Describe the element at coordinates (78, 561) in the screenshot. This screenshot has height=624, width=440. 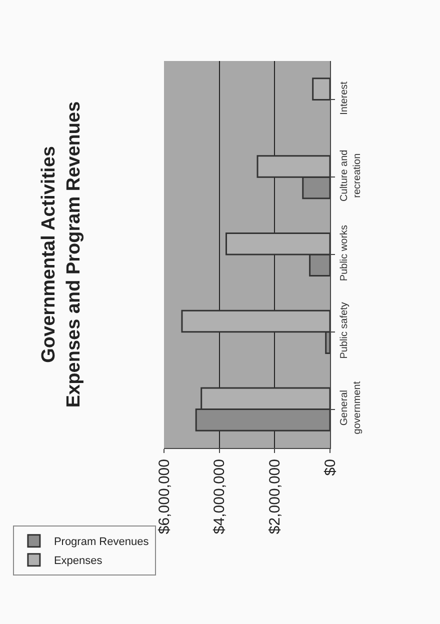
I see `legend-label: Expenses` at that location.